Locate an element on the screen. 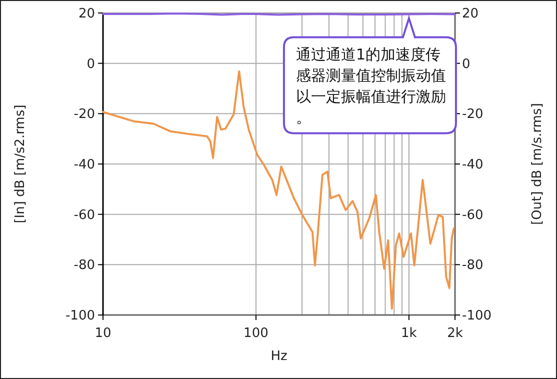 The image size is (557, 379). y-tick-label: 0 is located at coordinates (90, 64).